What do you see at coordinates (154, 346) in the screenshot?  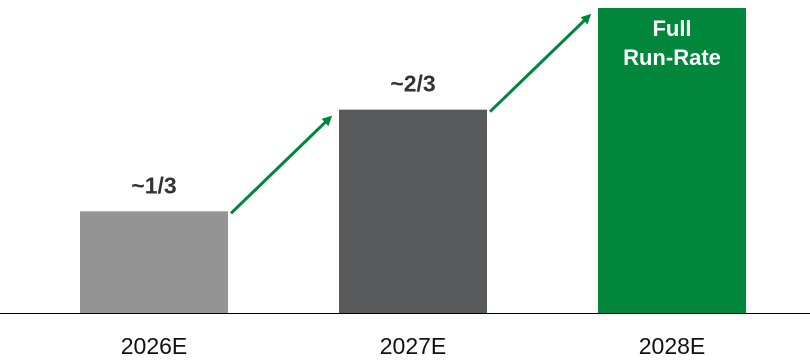 I see `x-tick-label: 2026E` at bounding box center [154, 346].